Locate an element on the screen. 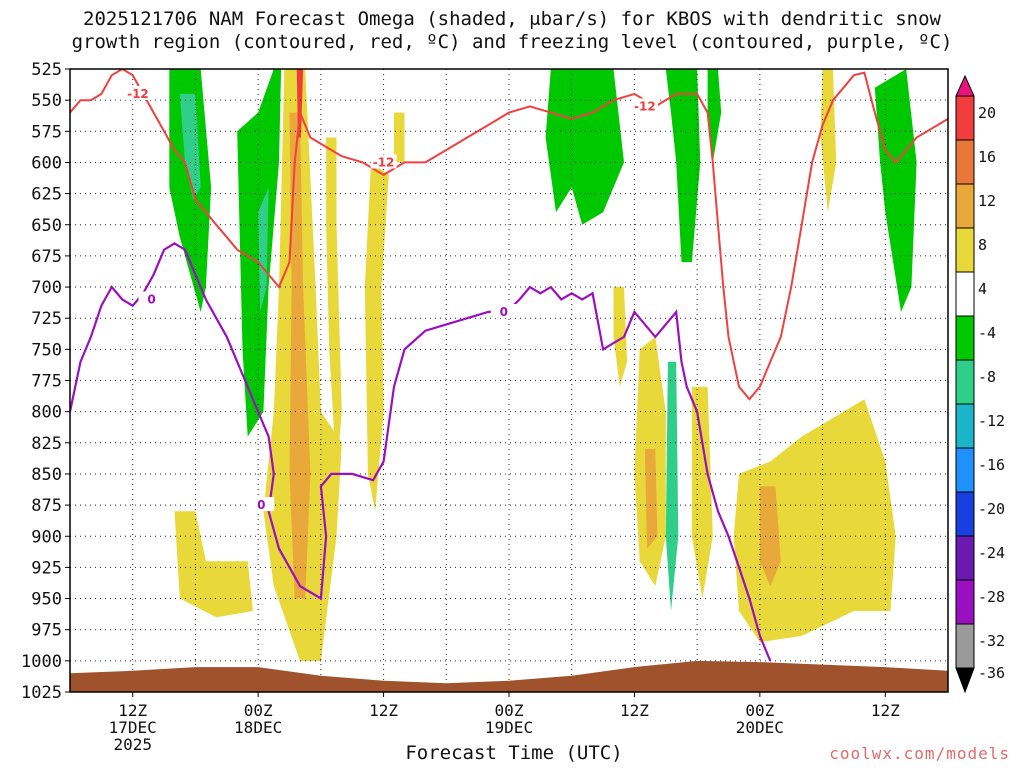  omega-region-yellow-mid-right is located at coordinates (620, 337).